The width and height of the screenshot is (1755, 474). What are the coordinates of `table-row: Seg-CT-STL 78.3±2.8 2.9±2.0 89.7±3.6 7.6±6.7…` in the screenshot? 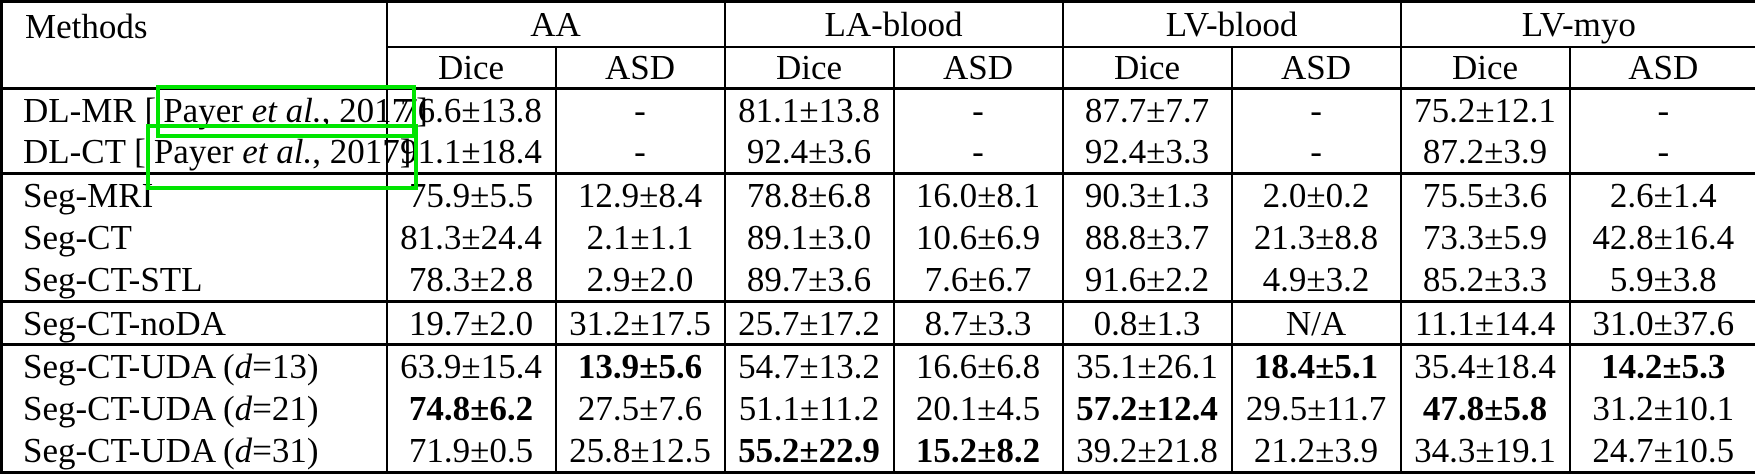 It's located at (877, 280).